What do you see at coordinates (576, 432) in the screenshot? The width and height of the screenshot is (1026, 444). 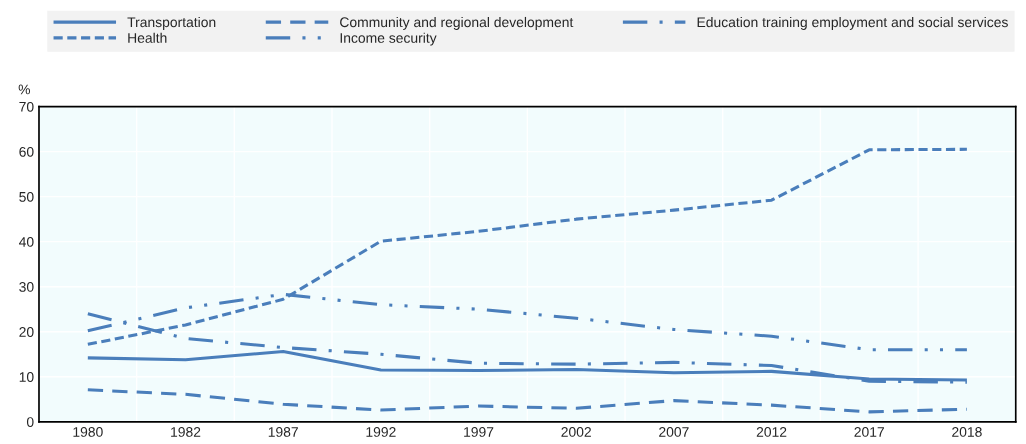 I see `x-tick-label: 2002` at bounding box center [576, 432].